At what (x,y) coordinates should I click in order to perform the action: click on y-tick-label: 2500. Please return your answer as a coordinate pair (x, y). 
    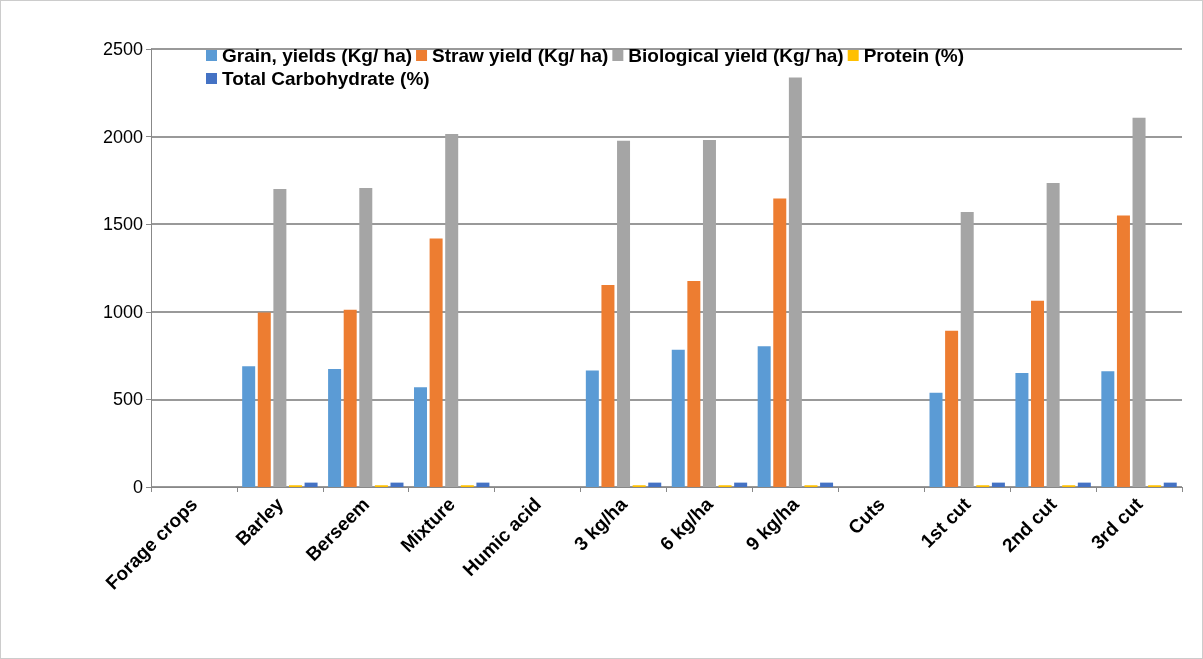
    Looking at the image, I should click on (122, 49).